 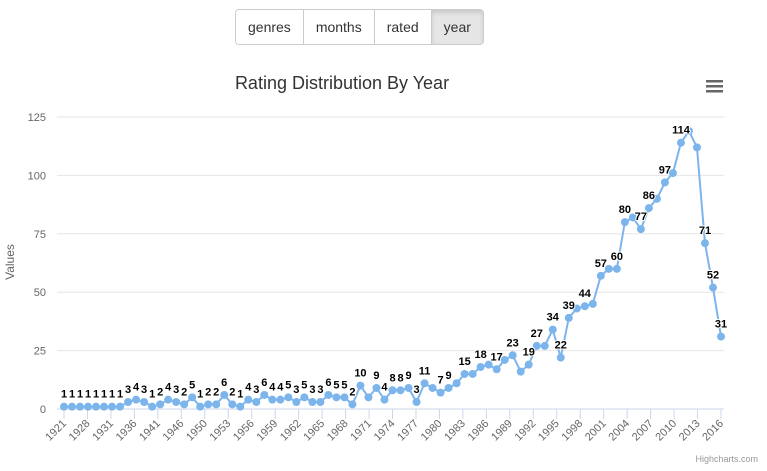 I want to click on months-button: months, so click(x=339, y=27).